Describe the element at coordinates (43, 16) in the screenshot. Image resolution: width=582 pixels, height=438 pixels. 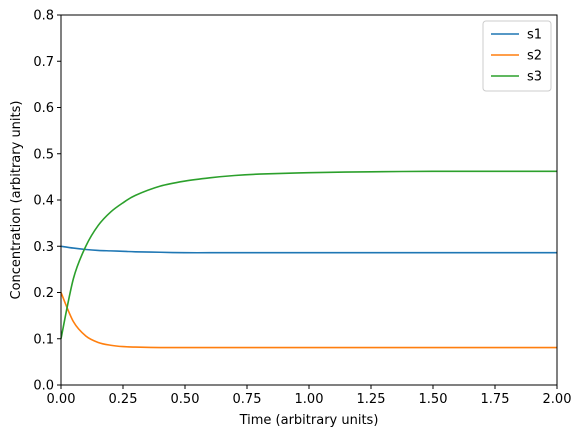
I see `y-tick-label: 0.8` at that location.